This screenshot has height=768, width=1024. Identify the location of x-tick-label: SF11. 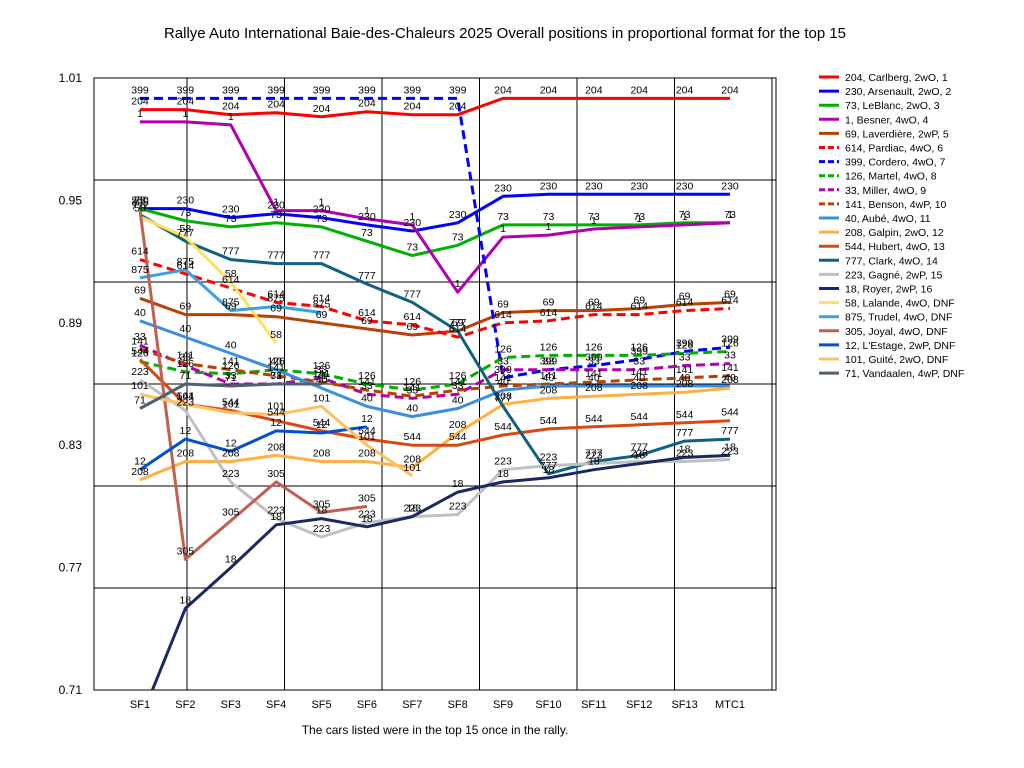
(593, 705).